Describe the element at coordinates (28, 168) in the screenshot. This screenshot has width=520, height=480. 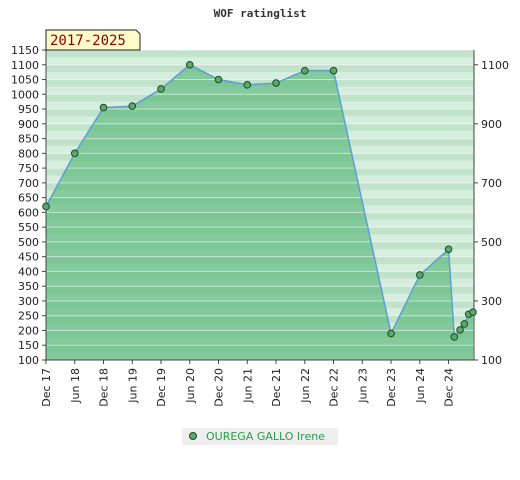
I see `left-tick-label: 750` at that location.